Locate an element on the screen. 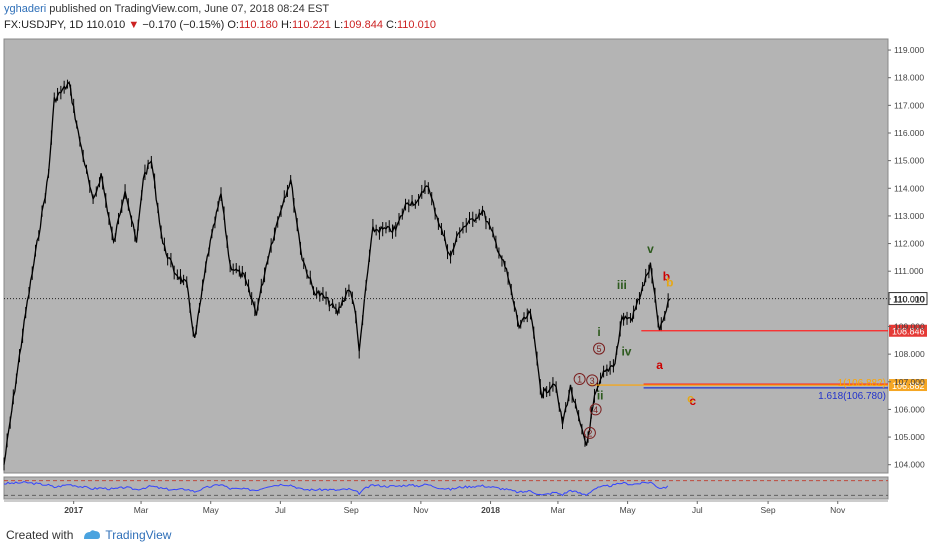  high-label: H: is located at coordinates (286, 25).